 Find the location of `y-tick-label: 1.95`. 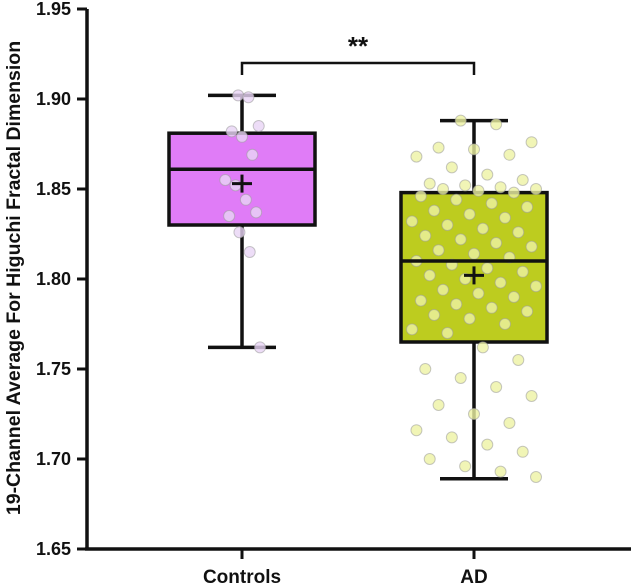

y-tick-label: 1.95 is located at coordinates (53, 9).